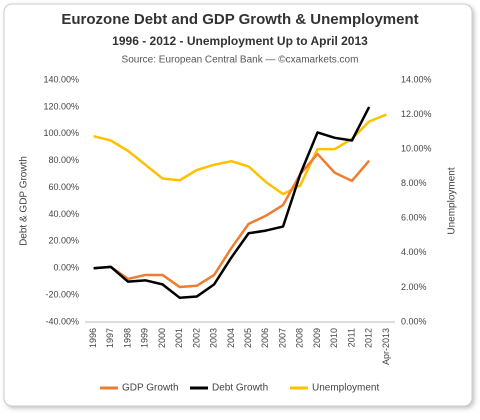 Image resolution: width=480 pixels, height=420 pixels. I want to click on y-tick-label: 0.00%, so click(66, 268).